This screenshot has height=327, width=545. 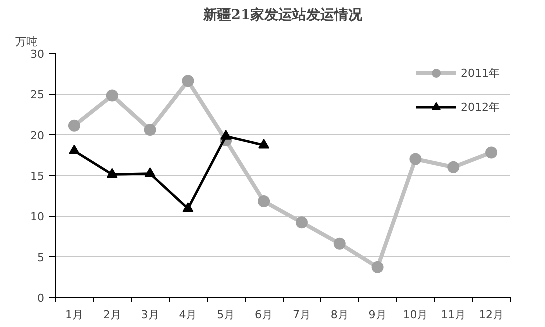 What do you see at coordinates (301, 315) in the screenshot?
I see `x-tick-label: 7月` at bounding box center [301, 315].